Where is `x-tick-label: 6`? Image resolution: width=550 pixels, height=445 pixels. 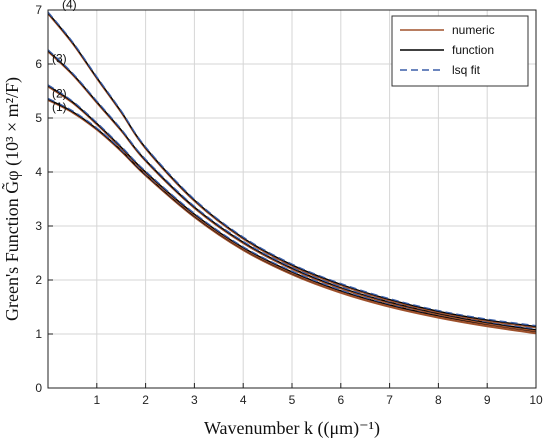
x-tick-label: 6 is located at coordinates (340, 400).